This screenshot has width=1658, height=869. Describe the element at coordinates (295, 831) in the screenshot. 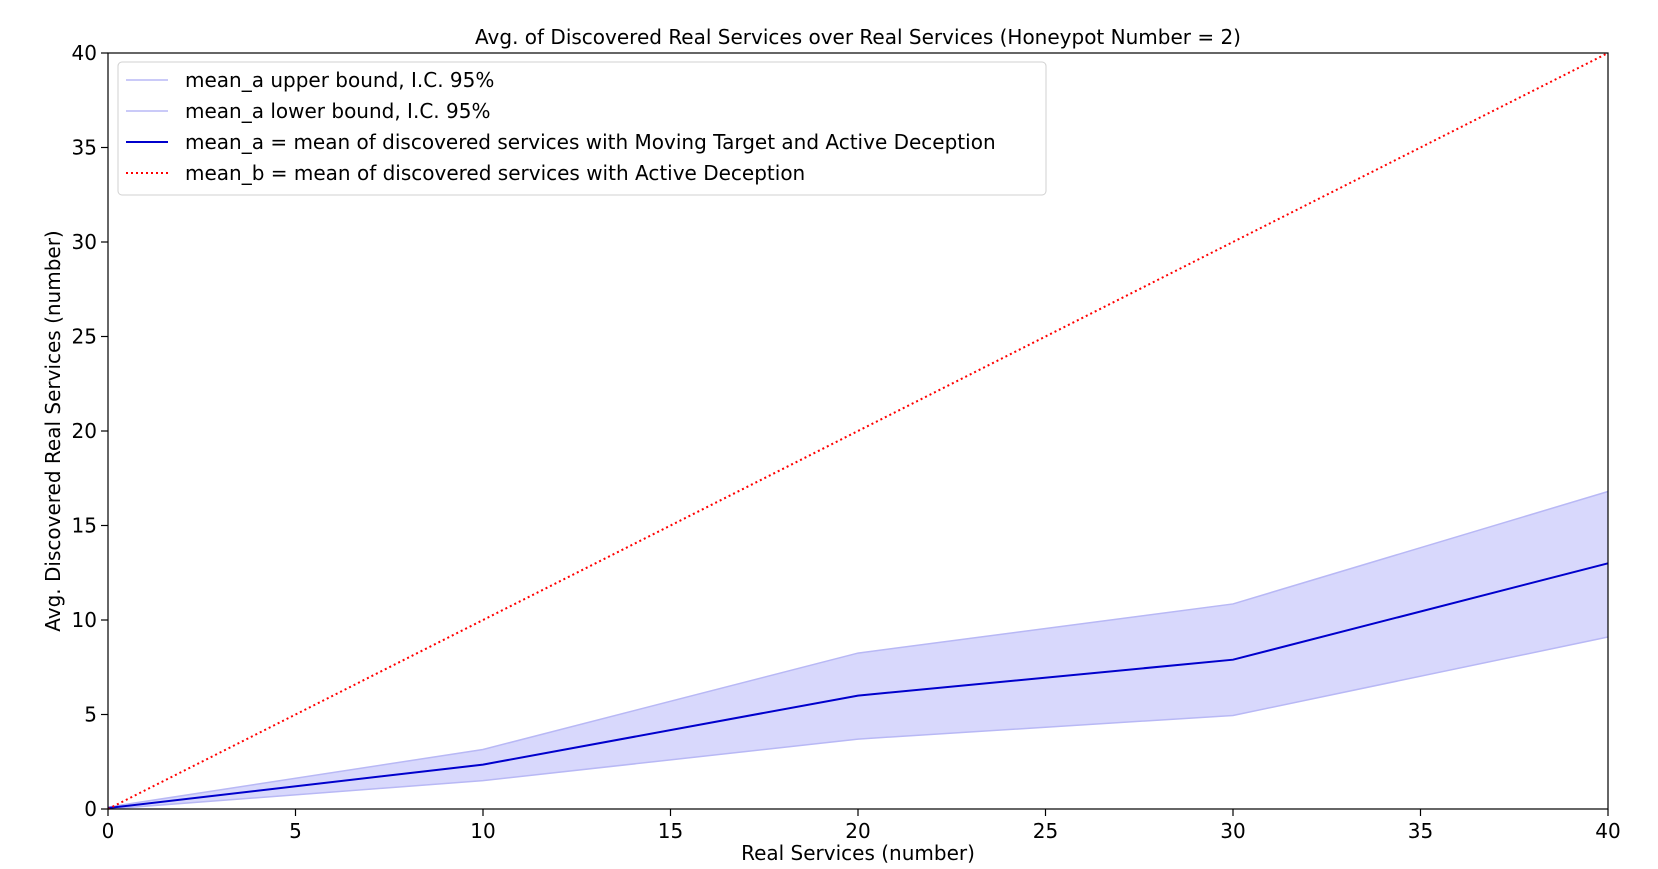

I see `x-tick-label: 5` at that location.